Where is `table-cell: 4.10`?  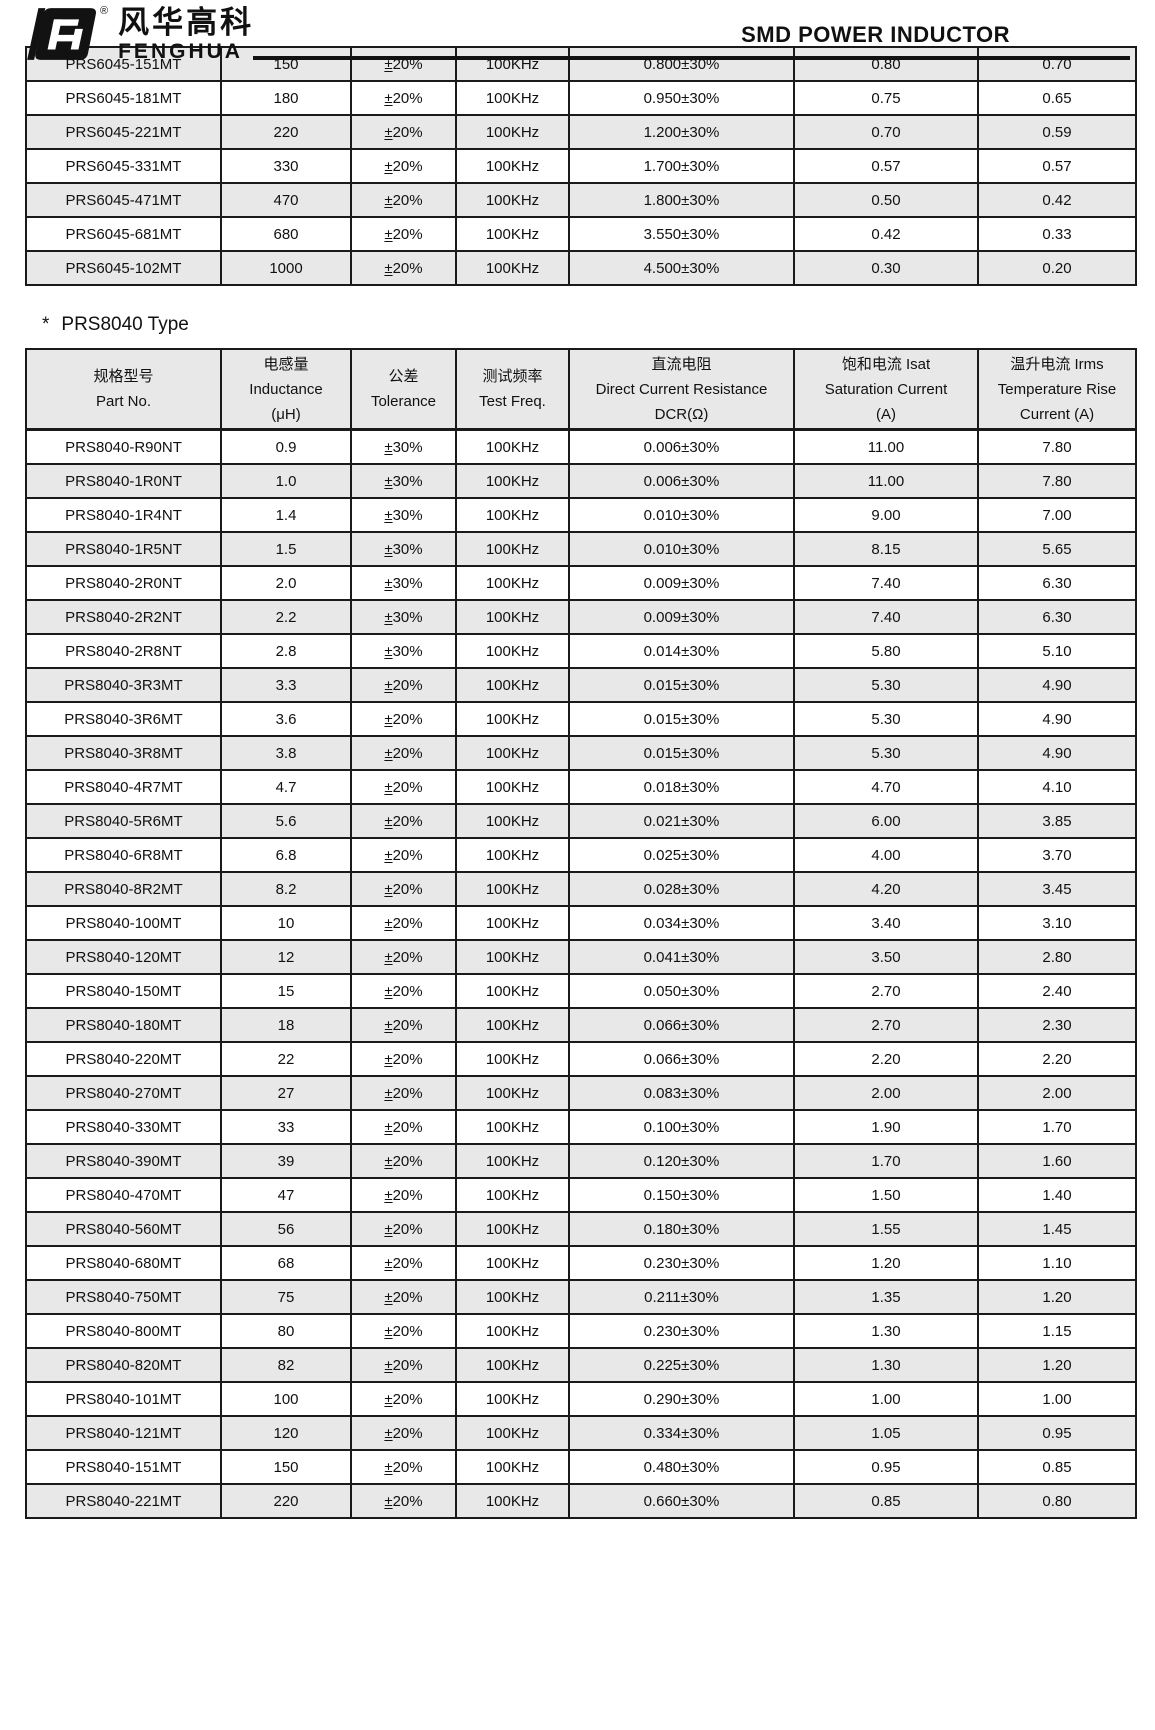 table-cell: 4.10 is located at coordinates (1057, 787).